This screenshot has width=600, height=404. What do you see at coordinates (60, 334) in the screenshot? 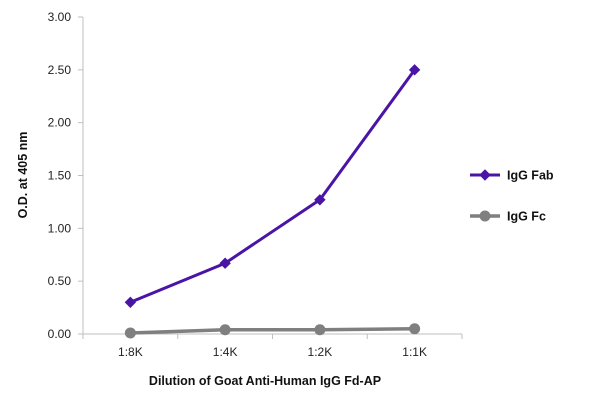
I see `y-tick-label: 0.00` at bounding box center [60, 334].